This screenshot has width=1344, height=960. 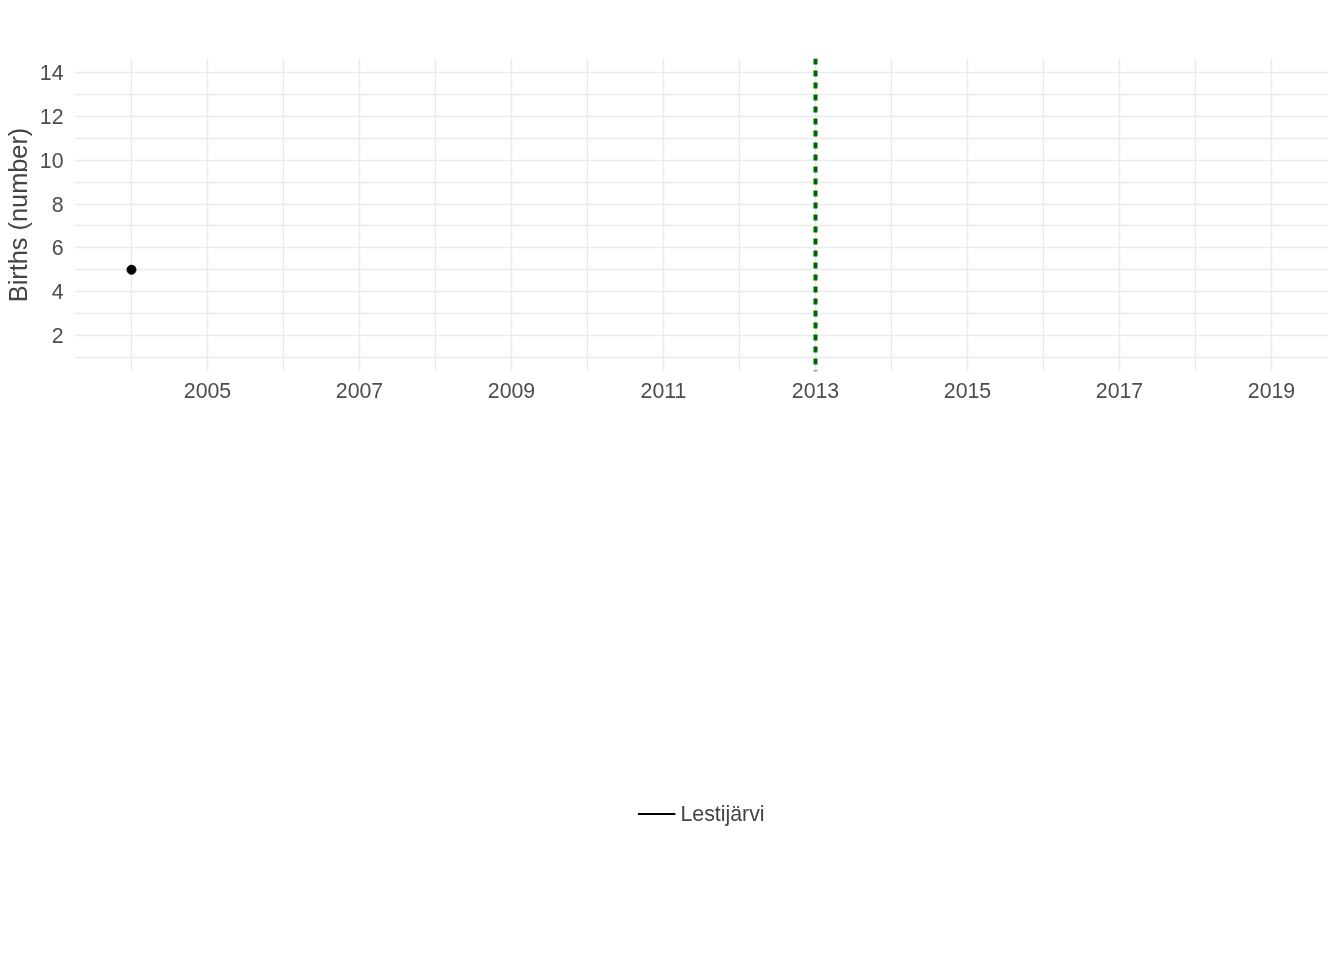 I want to click on y-tick-label: 12, so click(x=51, y=117).